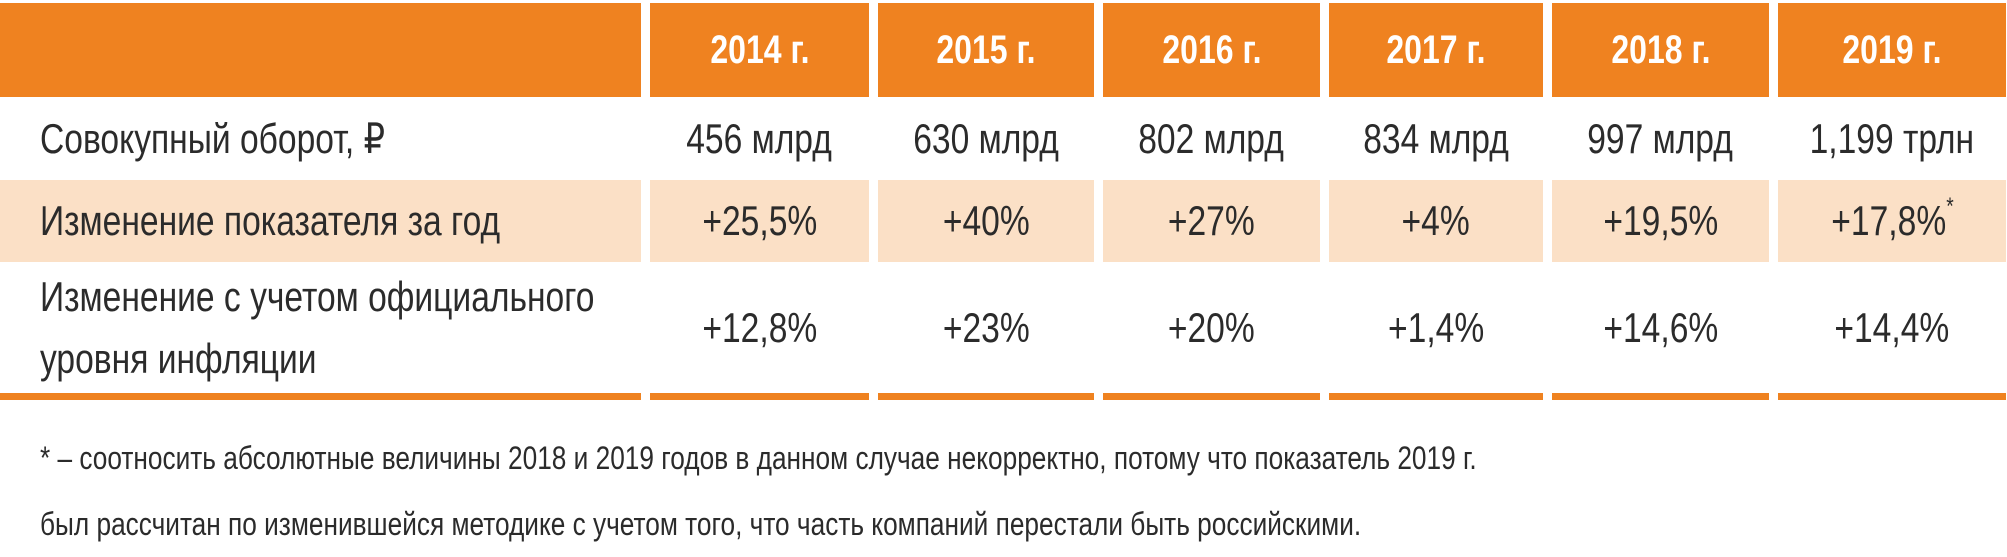  I want to click on header-year: 2017 г., so click(1436, 50).